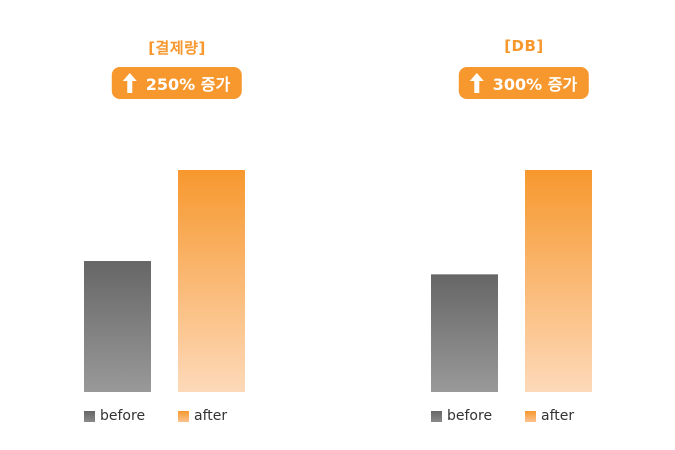 The height and width of the screenshot is (450, 675). I want to click on increase-badge: 300% 증가, so click(524, 83).